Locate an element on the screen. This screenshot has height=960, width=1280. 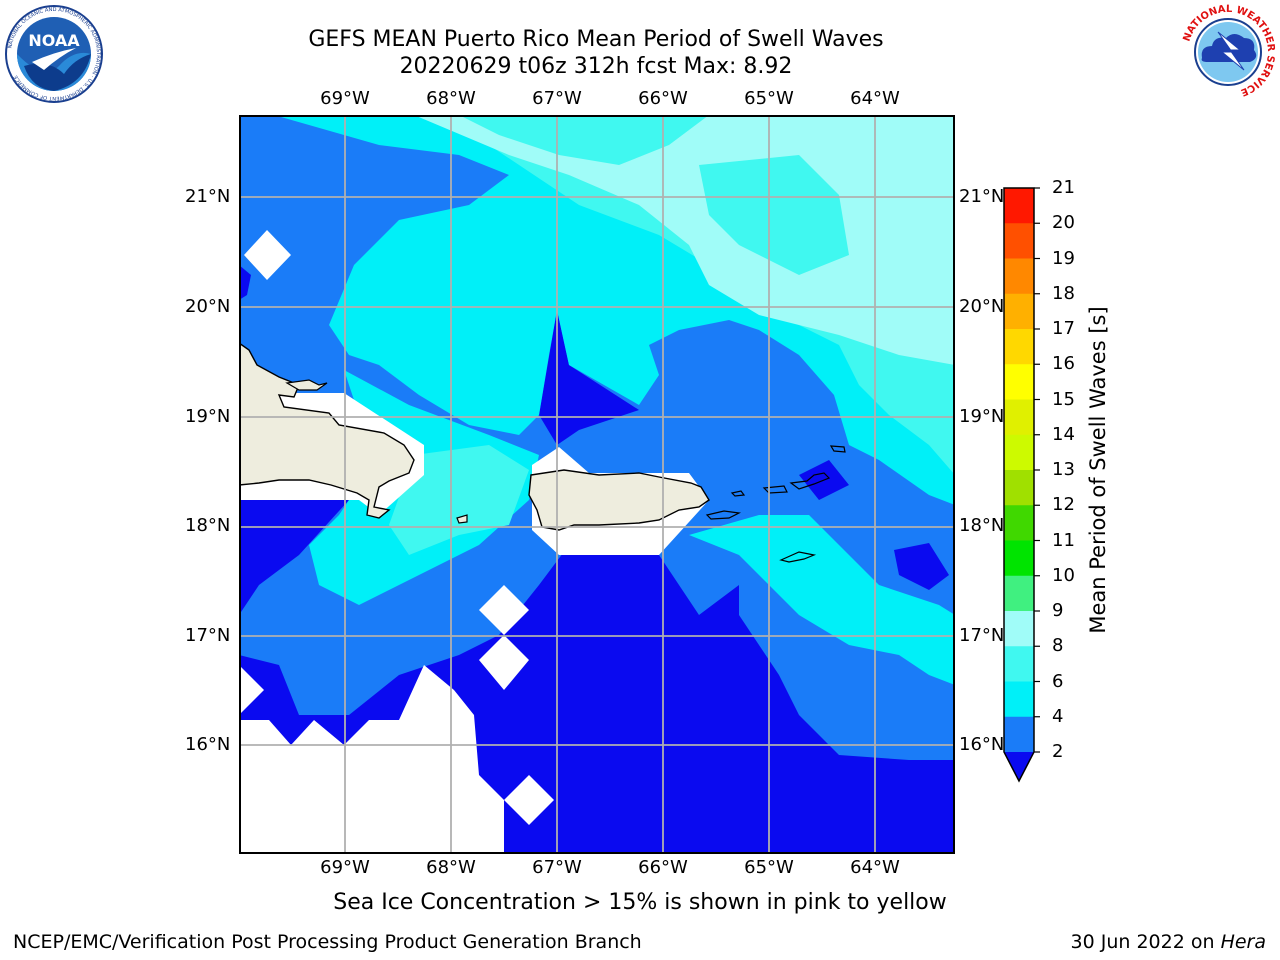
land-mona is located at coordinates (462, 519).